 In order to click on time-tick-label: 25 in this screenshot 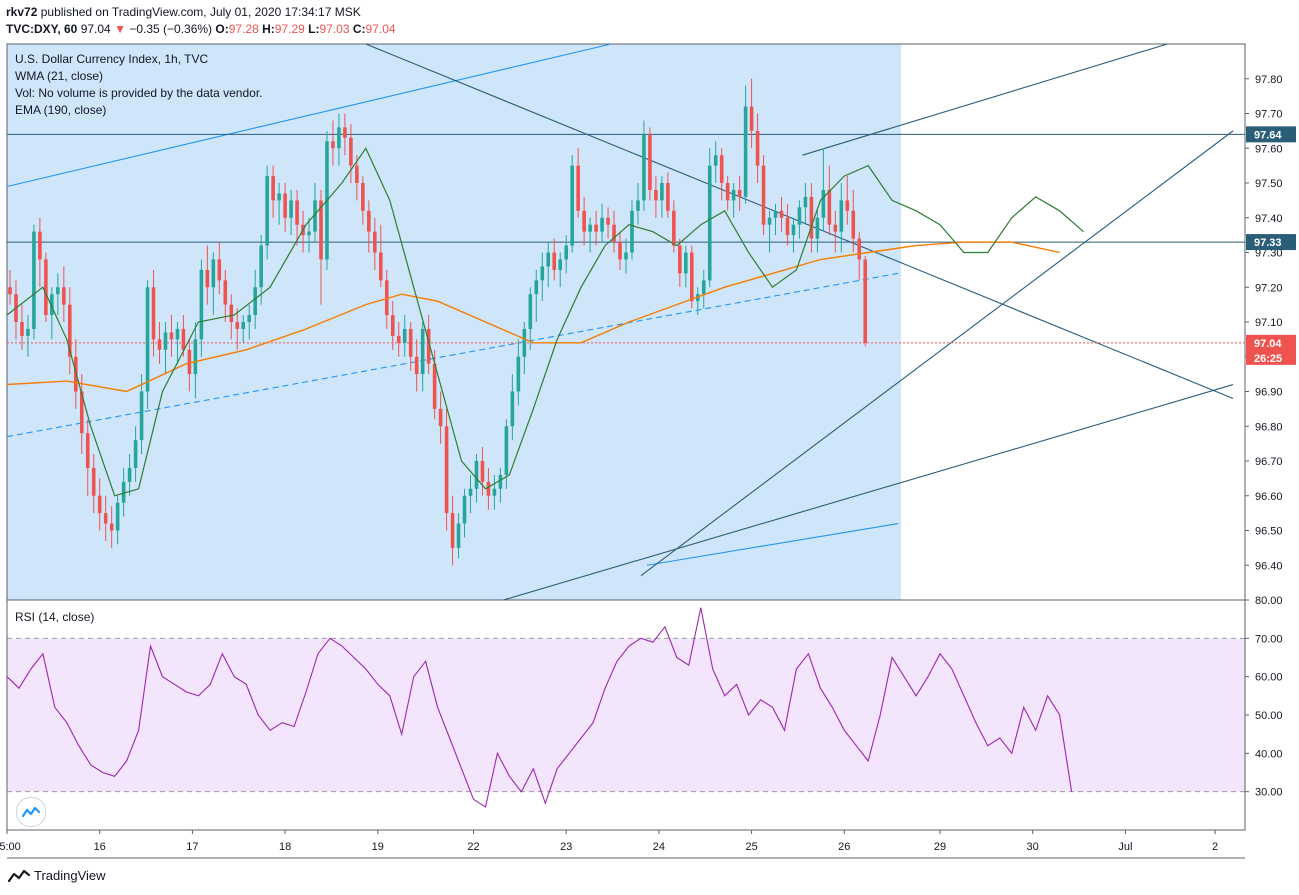, I will do `click(751, 847)`.